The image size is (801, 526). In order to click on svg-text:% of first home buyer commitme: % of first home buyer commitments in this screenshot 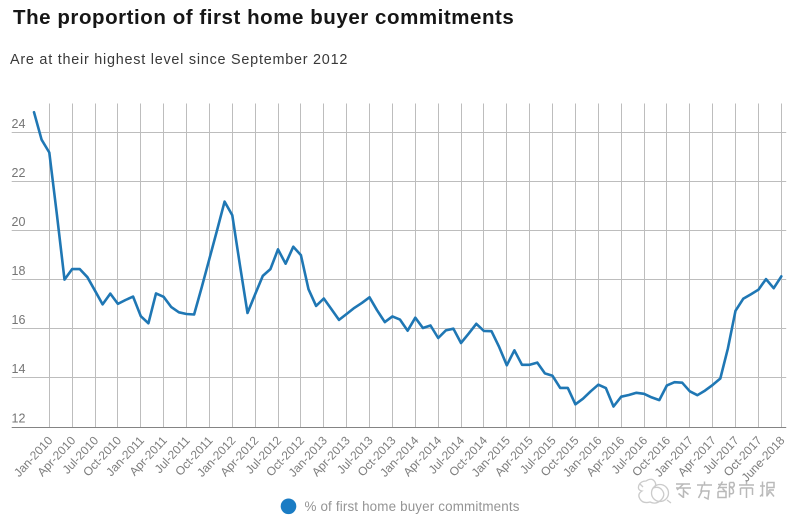, I will do `click(412, 506)`.